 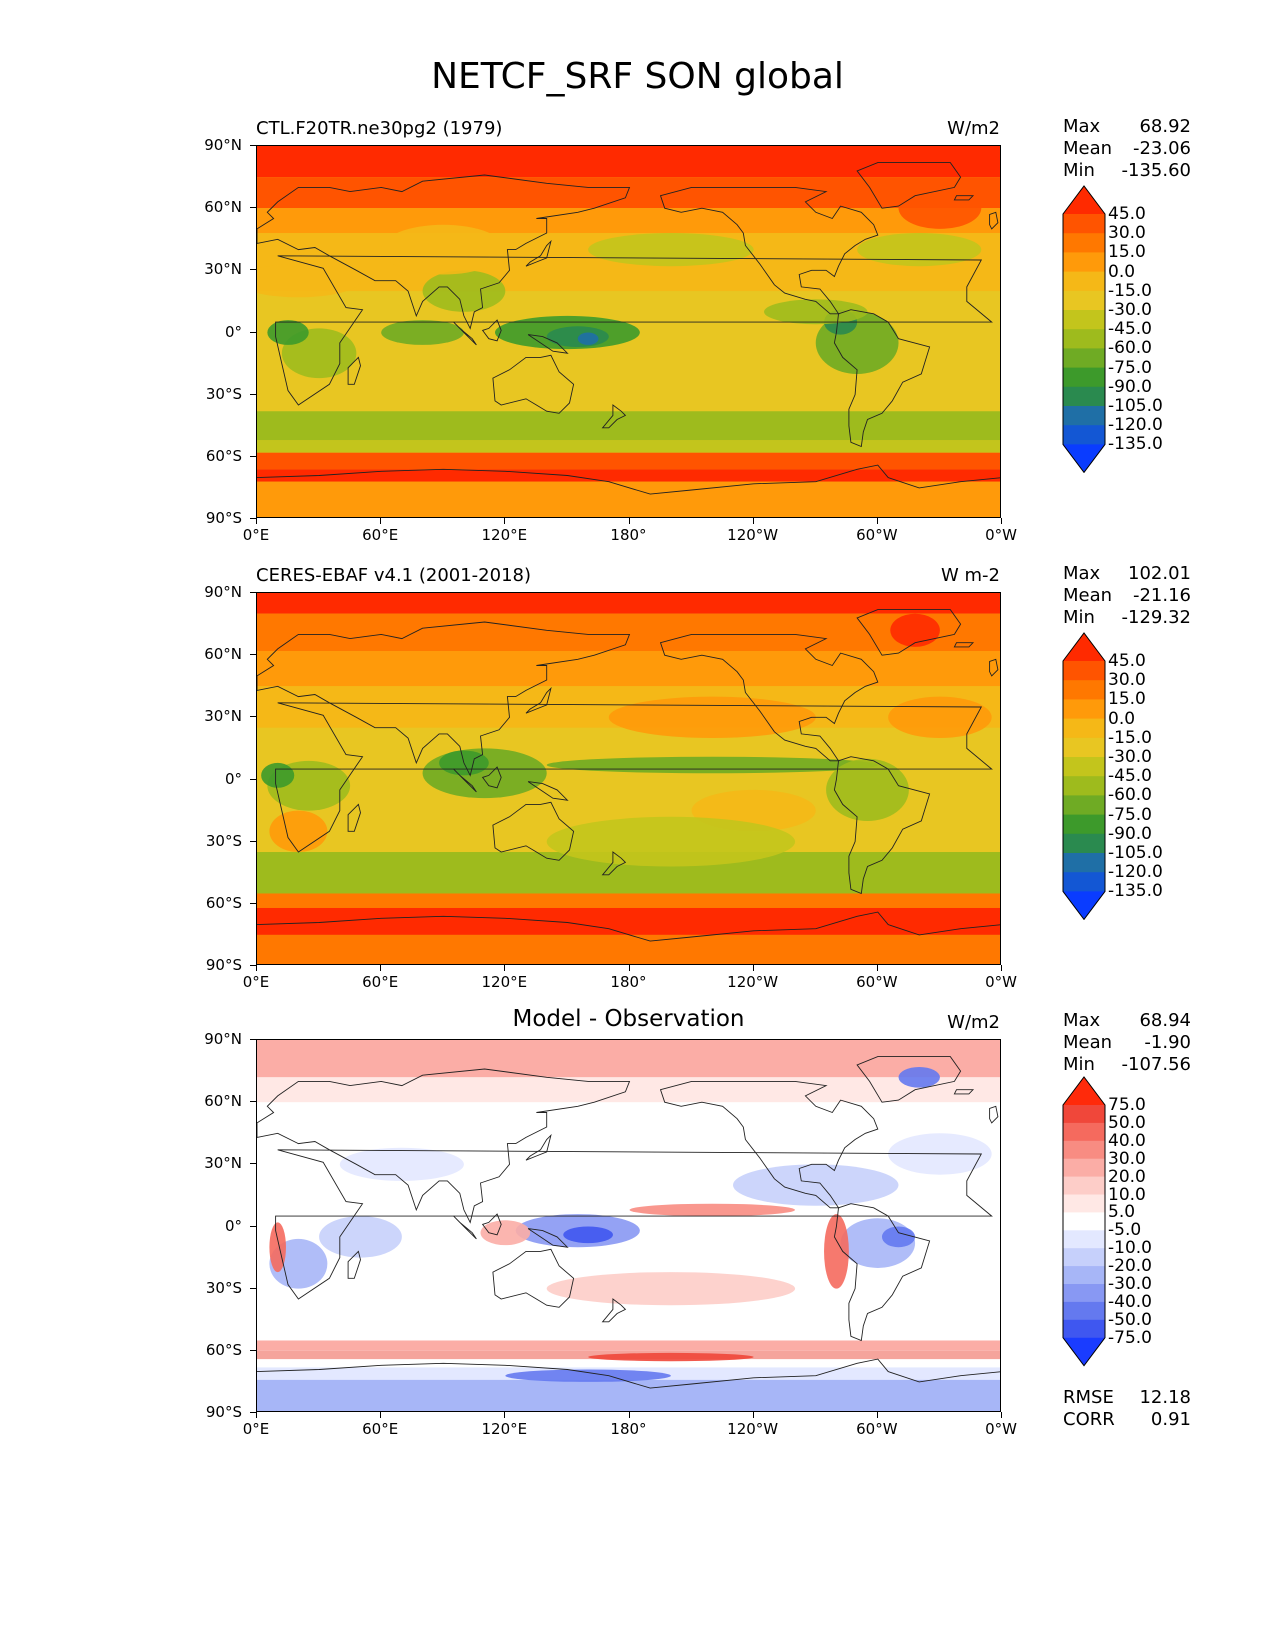 What do you see at coordinates (628, 778) in the screenshot?
I see `map-plot` at bounding box center [628, 778].